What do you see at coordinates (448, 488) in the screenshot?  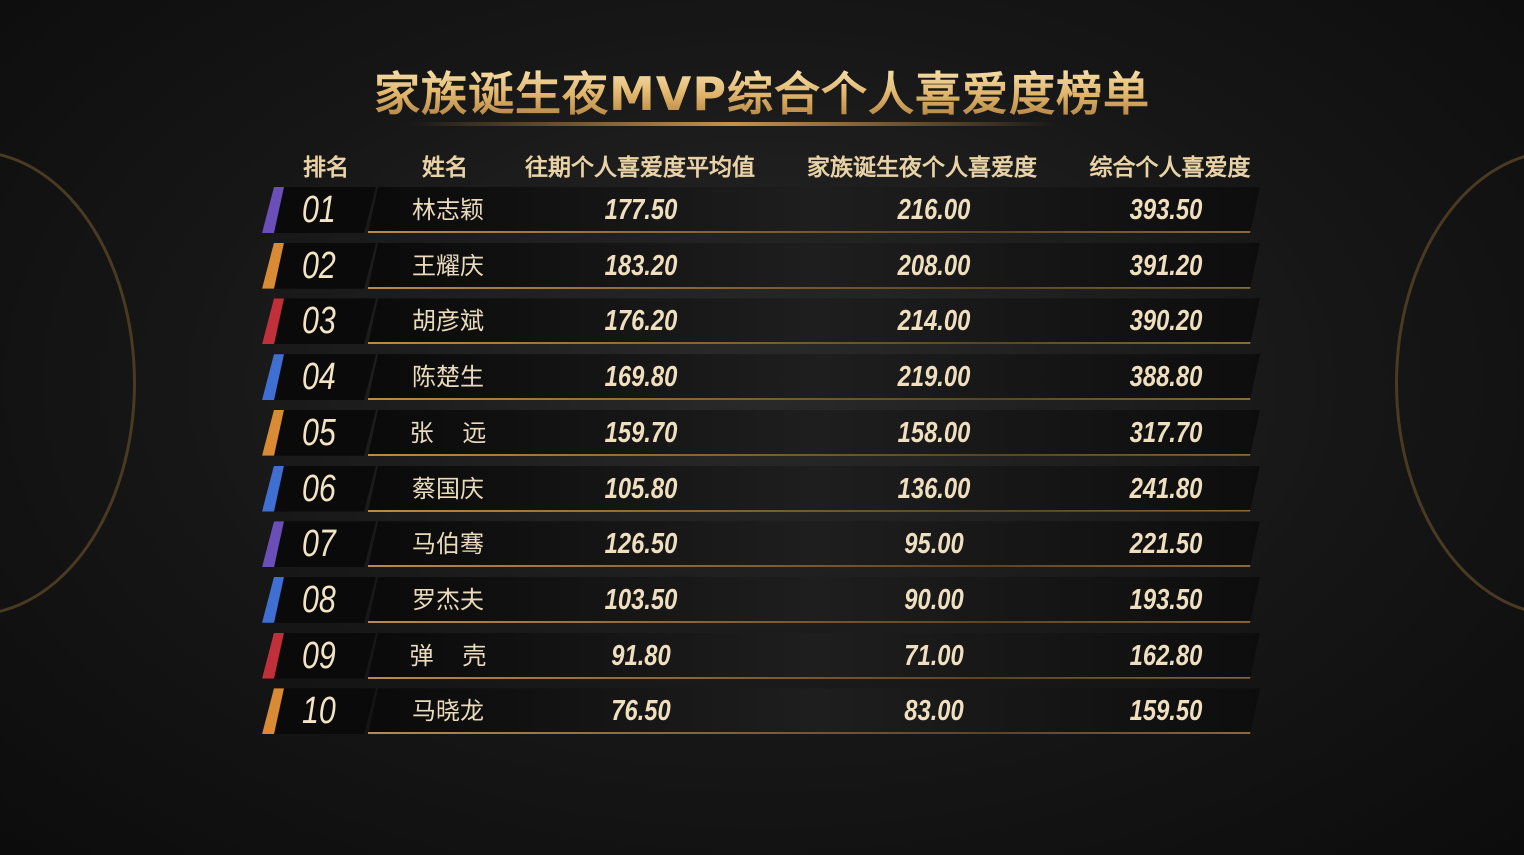 I see `name: 蔡国庆` at bounding box center [448, 488].